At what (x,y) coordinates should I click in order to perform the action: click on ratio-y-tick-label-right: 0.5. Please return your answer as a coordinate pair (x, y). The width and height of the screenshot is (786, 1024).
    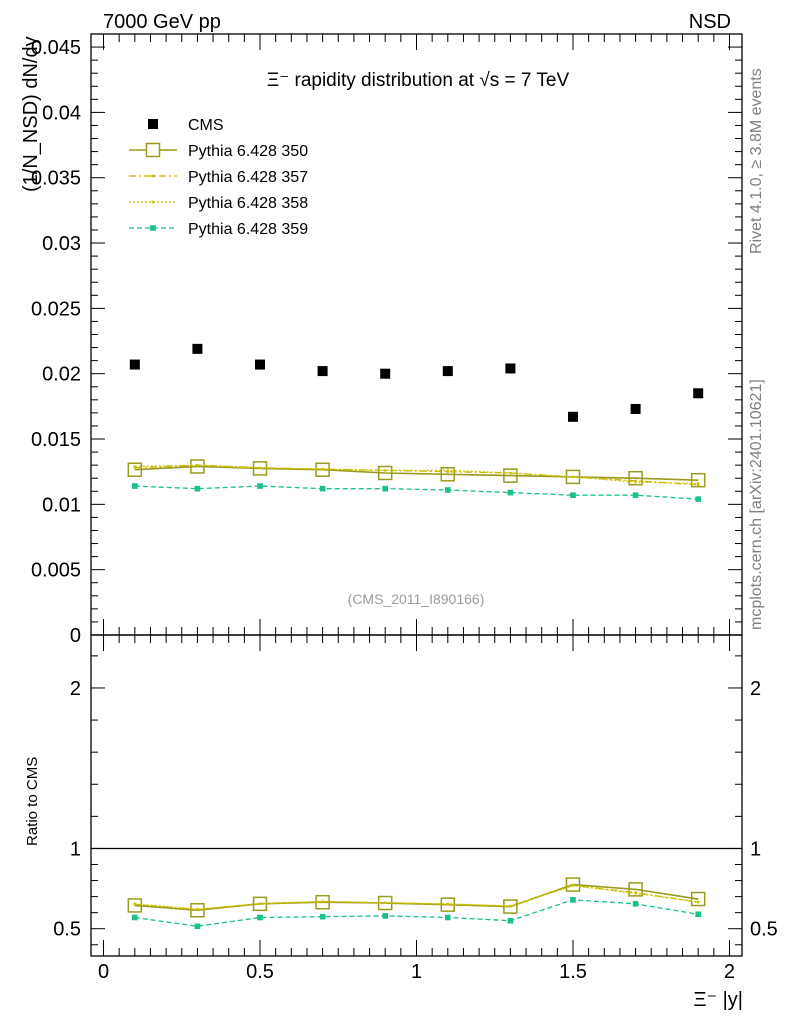
    Looking at the image, I should click on (764, 930).